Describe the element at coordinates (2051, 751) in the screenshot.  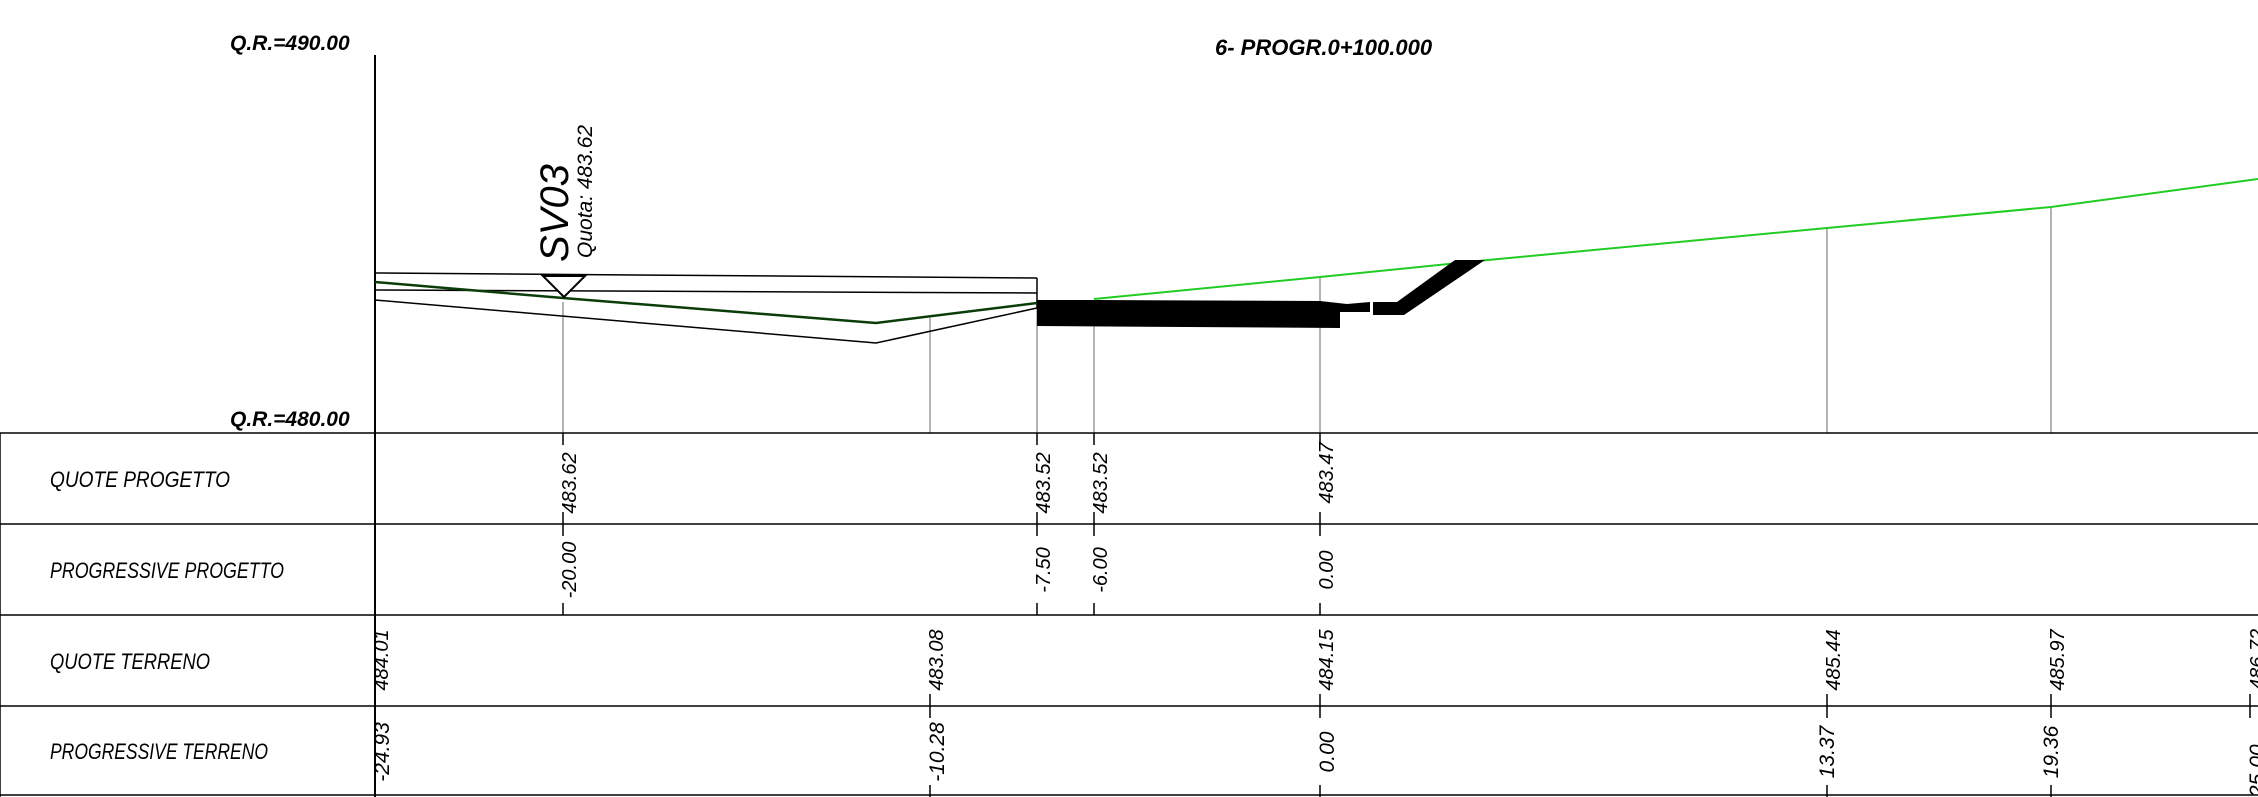
I see `progressive-terreno-value: 19.36` at that location.